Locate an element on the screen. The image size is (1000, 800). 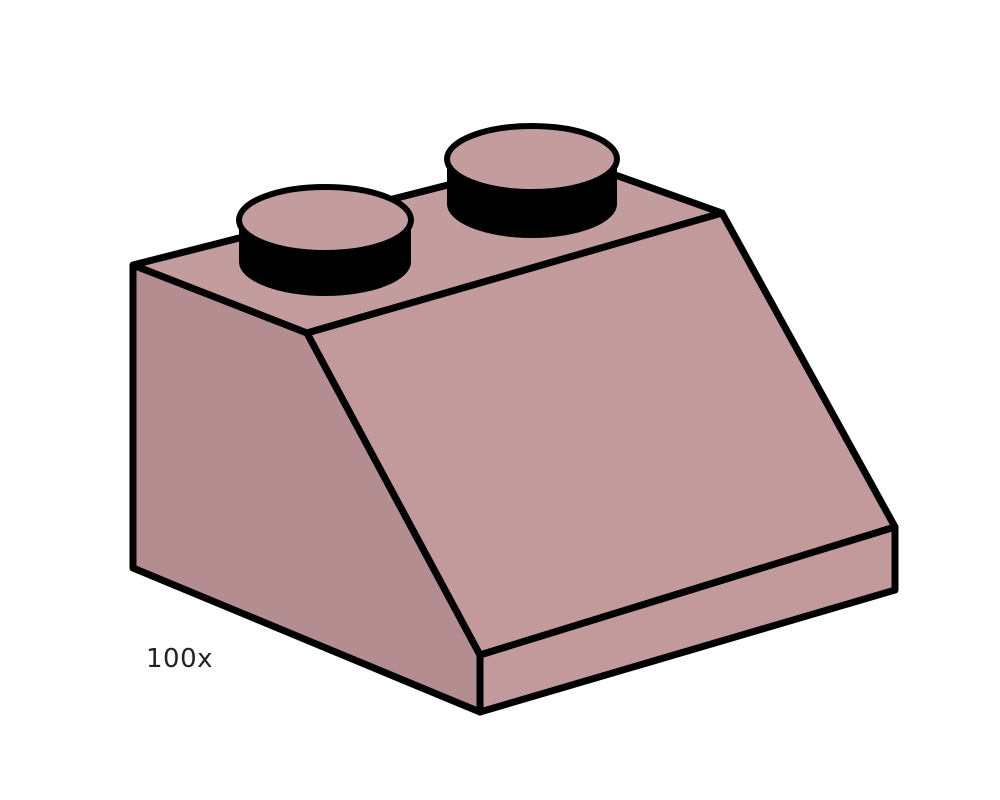
brick-front-face is located at coordinates (687, 619).